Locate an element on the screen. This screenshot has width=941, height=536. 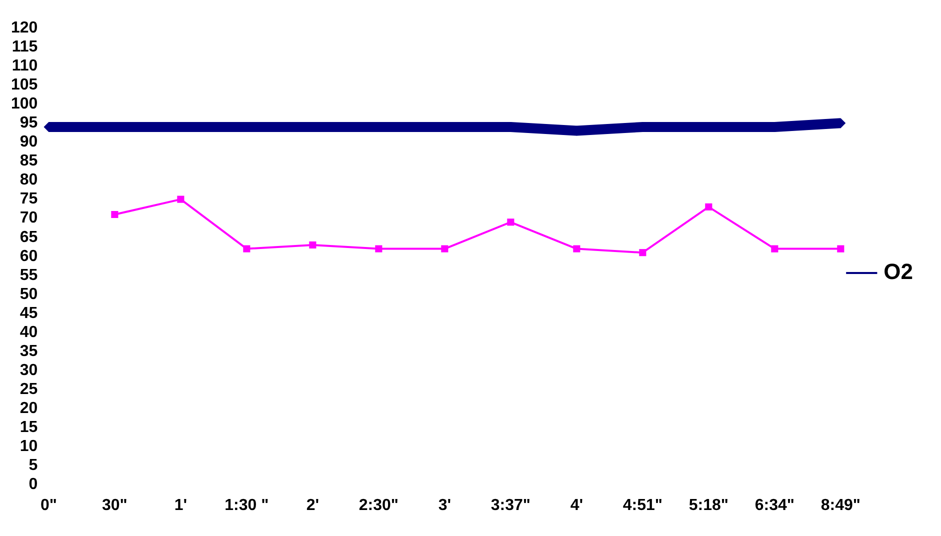
y-tick-label: 55 is located at coordinates (29, 275).